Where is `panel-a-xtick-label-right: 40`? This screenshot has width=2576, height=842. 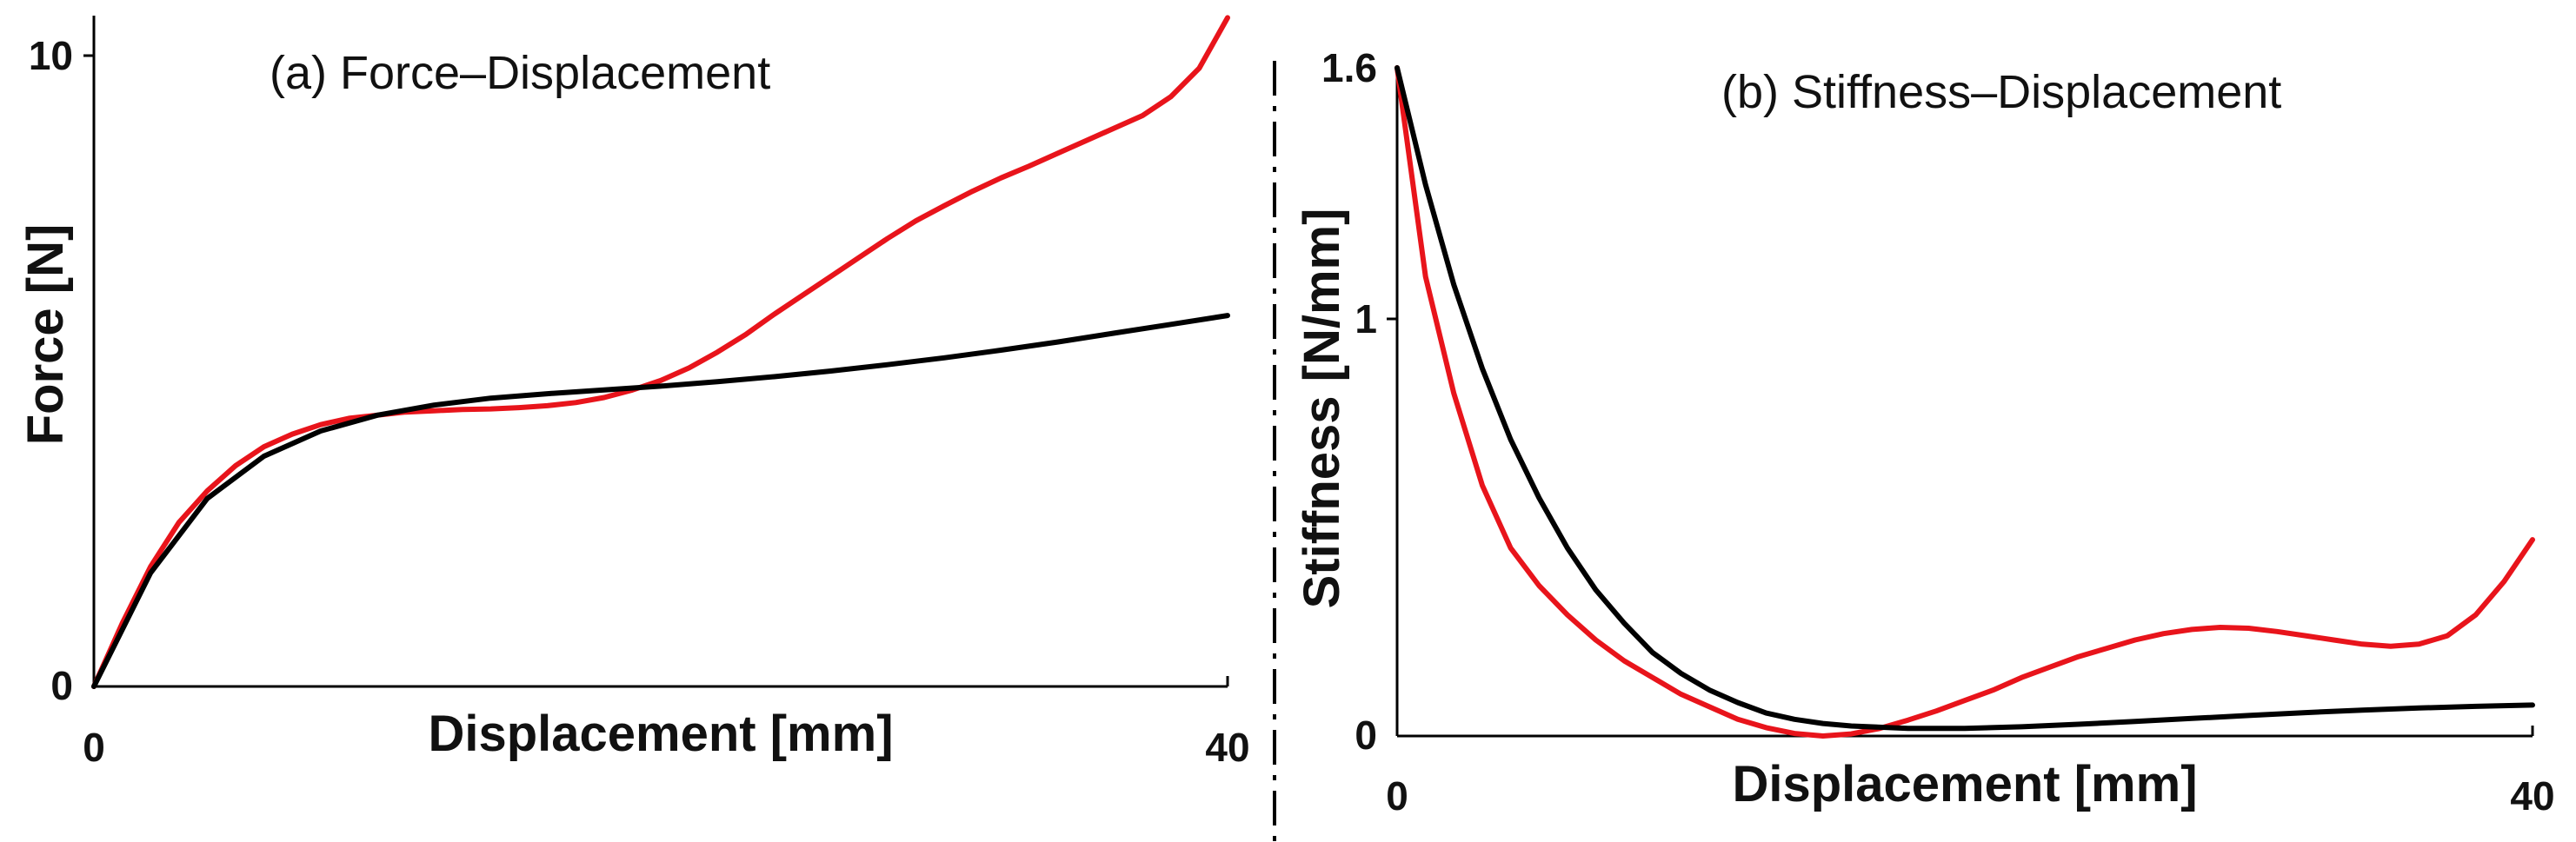 panel-a-xtick-label-right: 40 is located at coordinates (1227, 747).